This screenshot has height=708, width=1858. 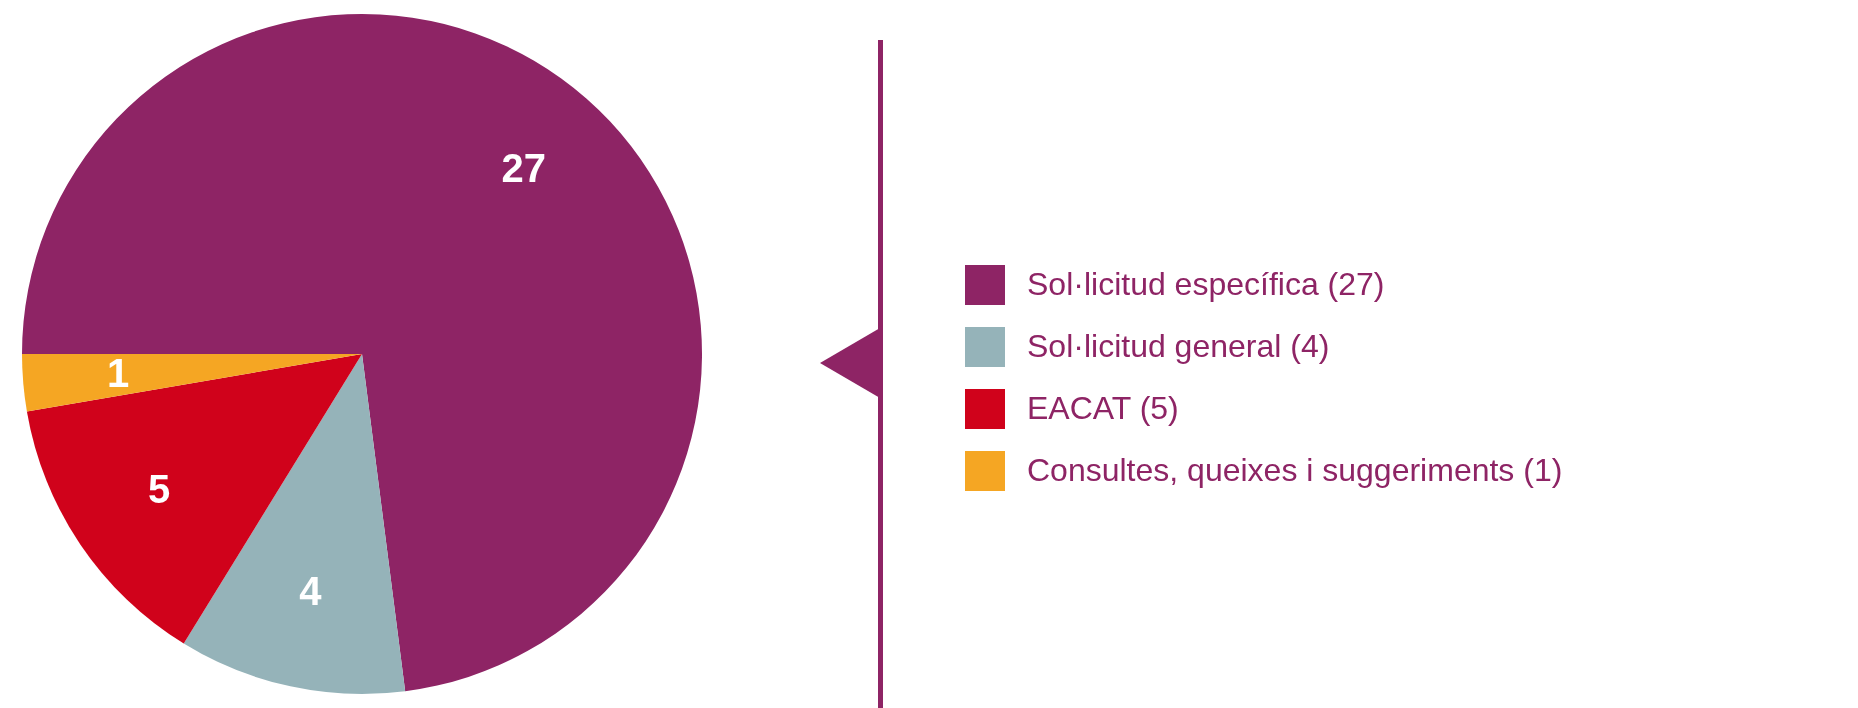 What do you see at coordinates (311, 591) in the screenshot?
I see `data-label: 4` at bounding box center [311, 591].